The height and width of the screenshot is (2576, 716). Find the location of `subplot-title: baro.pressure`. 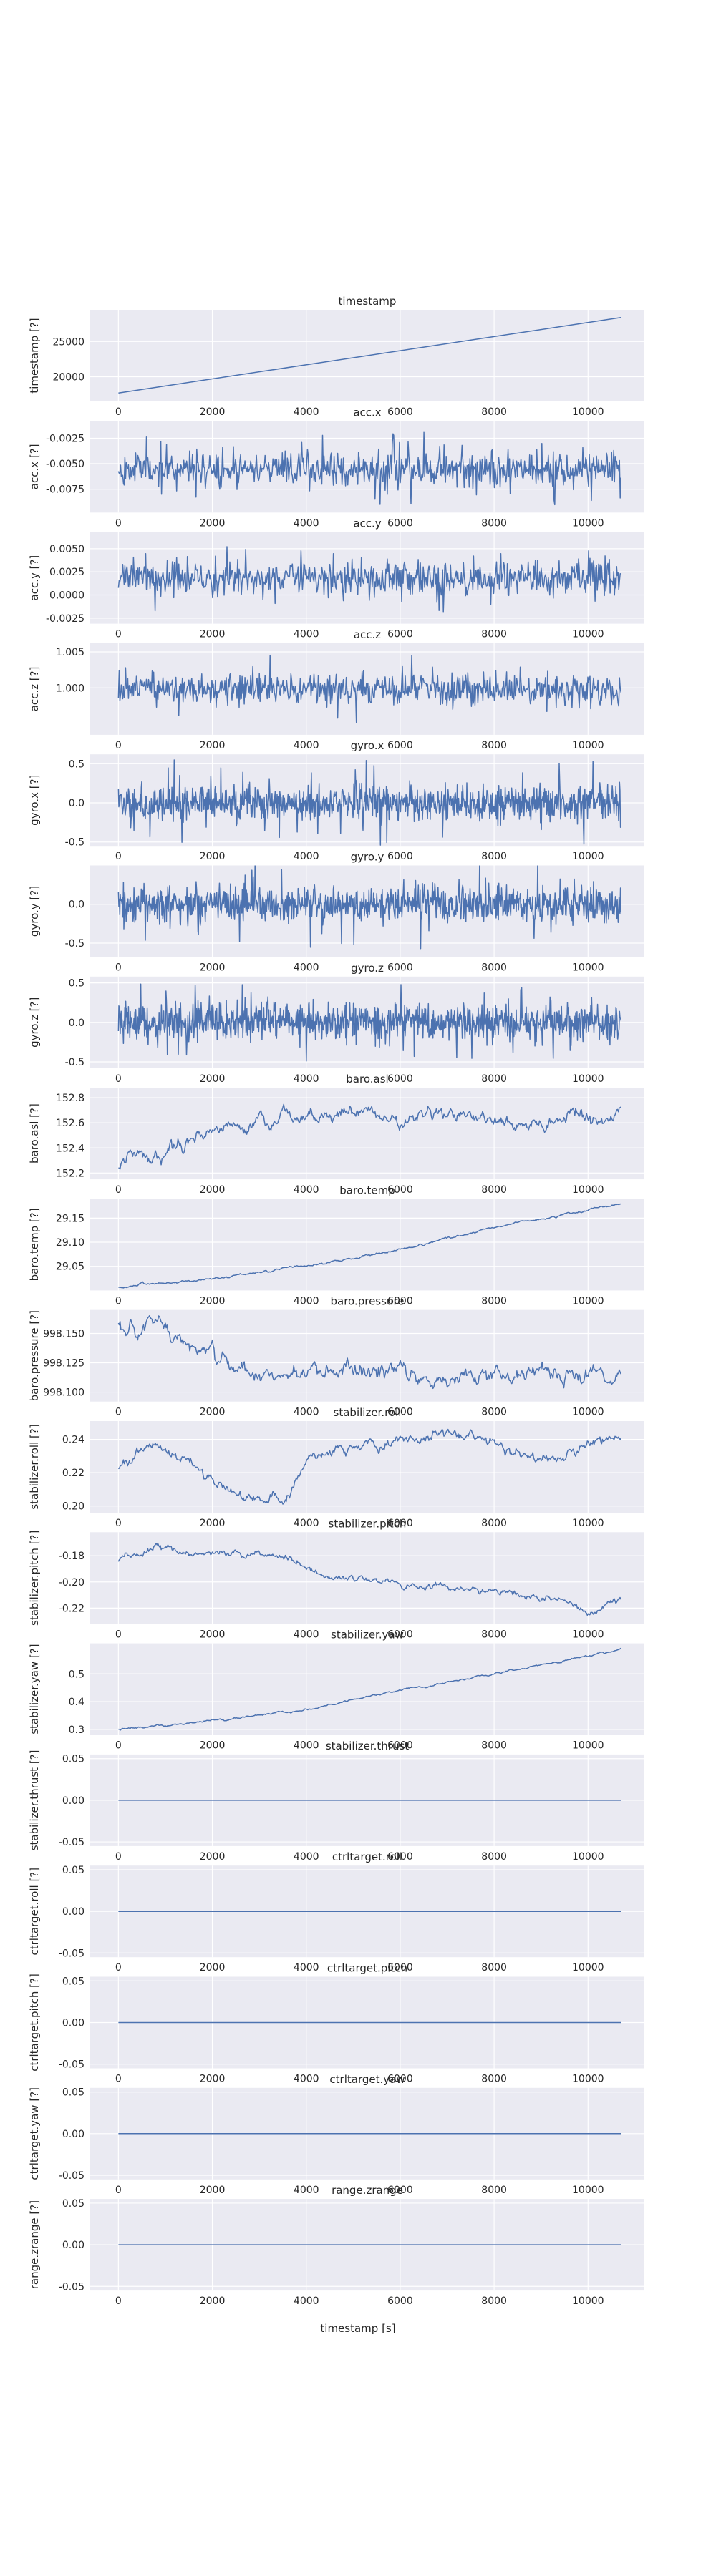

subplot-title: baro.pressure is located at coordinates (367, 1301).